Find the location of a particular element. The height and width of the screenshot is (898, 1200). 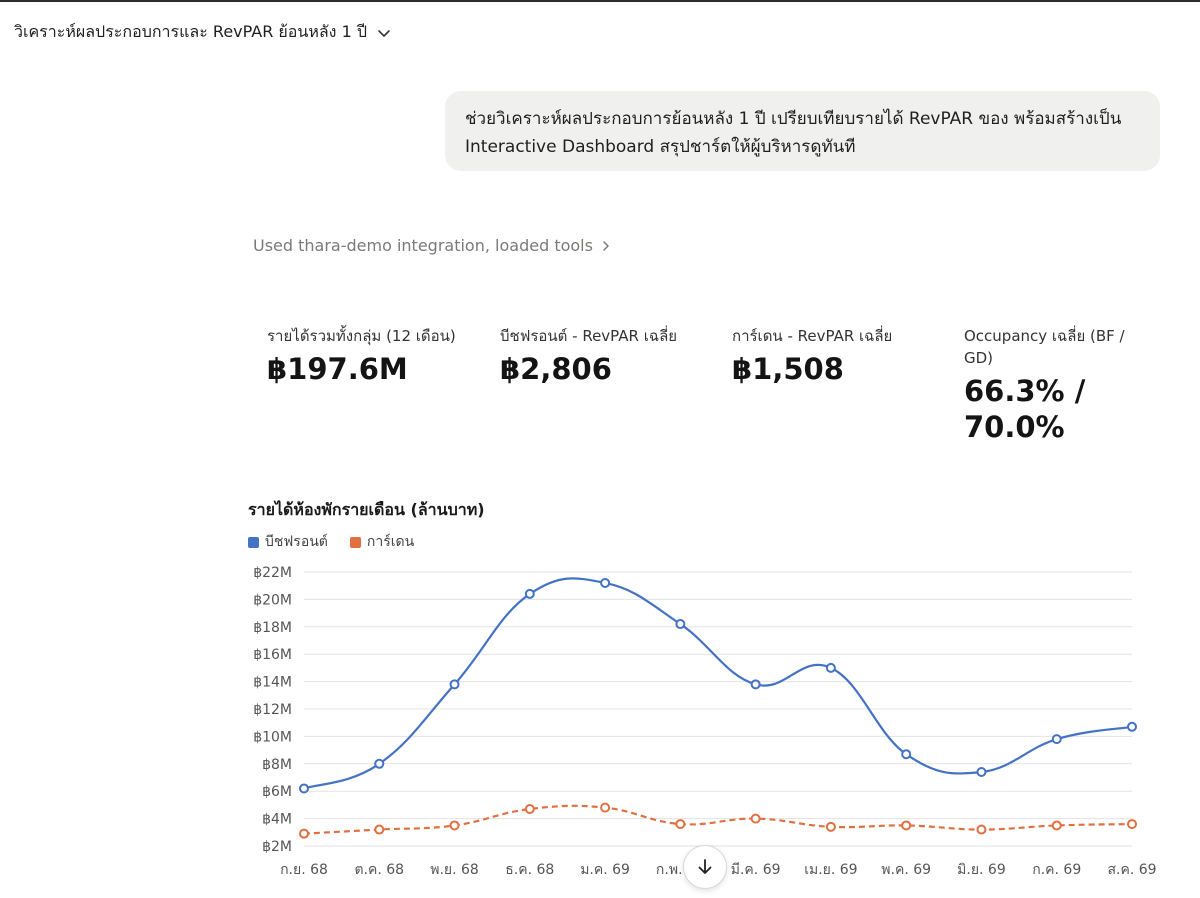

x-tick-label: พ.ค. 69 is located at coordinates (906, 870).